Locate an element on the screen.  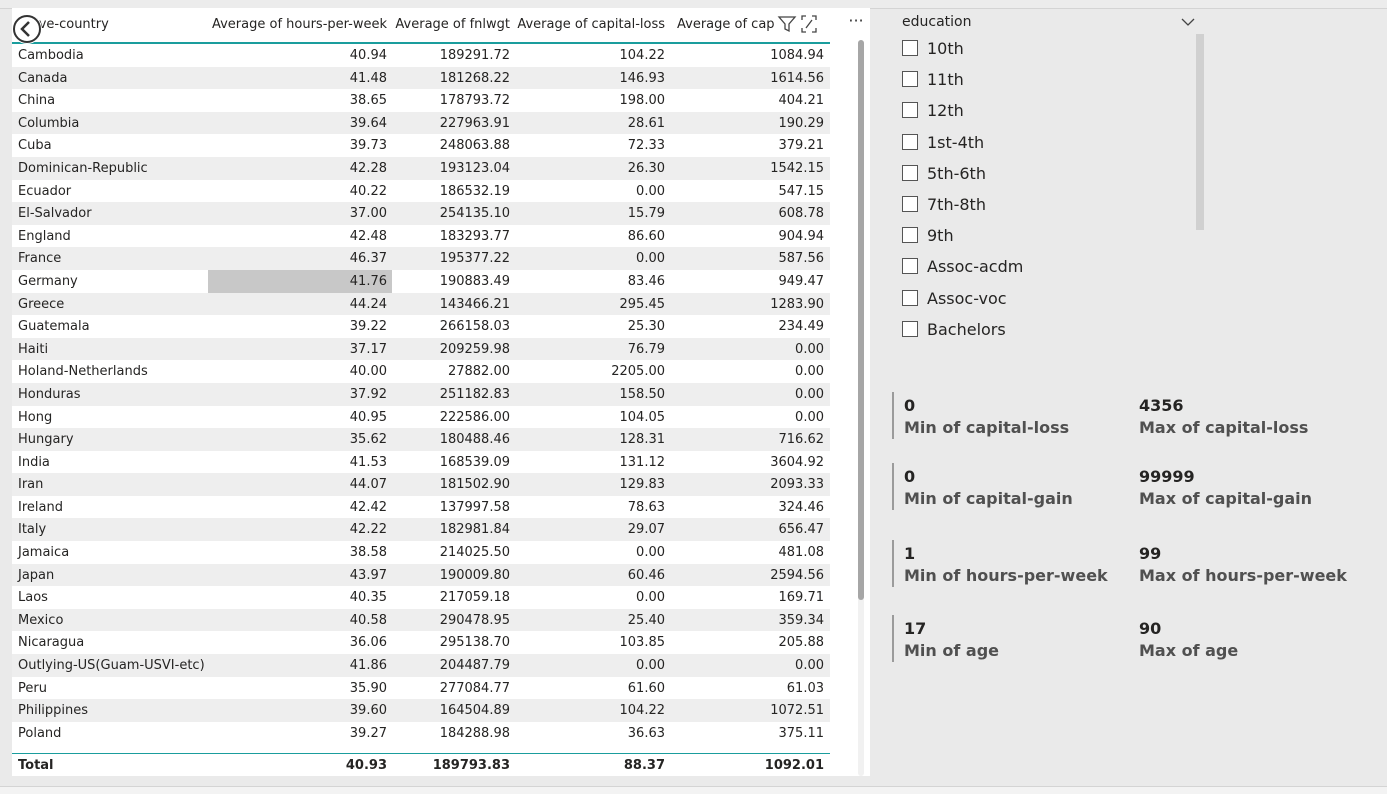
table-row: Hungary 35.62 180488.46 128.31 716.62 is located at coordinates (421, 439).